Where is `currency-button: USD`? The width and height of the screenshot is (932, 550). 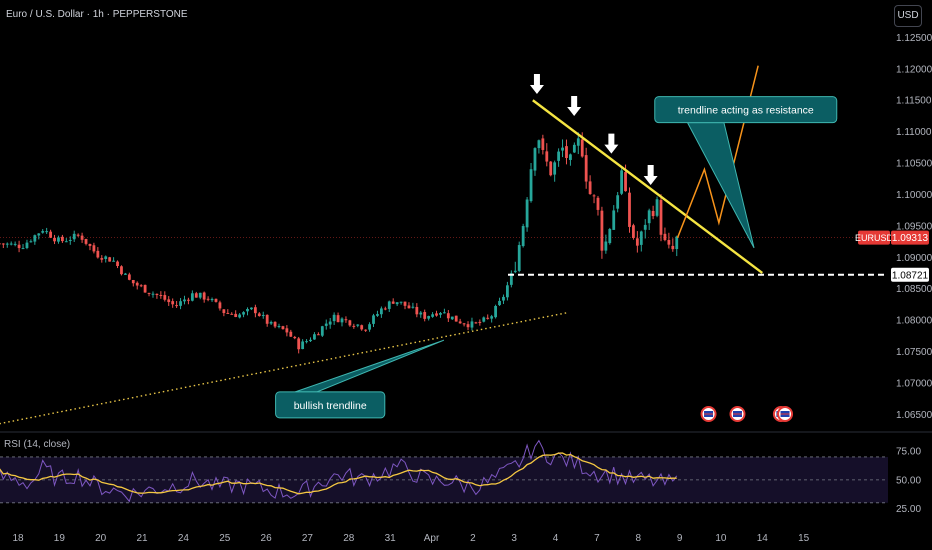 currency-button: USD is located at coordinates (908, 16).